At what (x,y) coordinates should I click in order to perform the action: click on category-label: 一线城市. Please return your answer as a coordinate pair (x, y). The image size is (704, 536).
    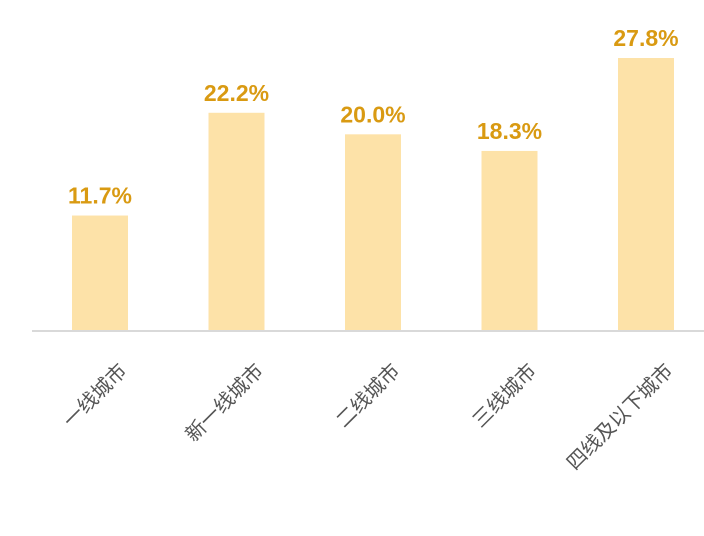
    Looking at the image, I should click on (95, 396).